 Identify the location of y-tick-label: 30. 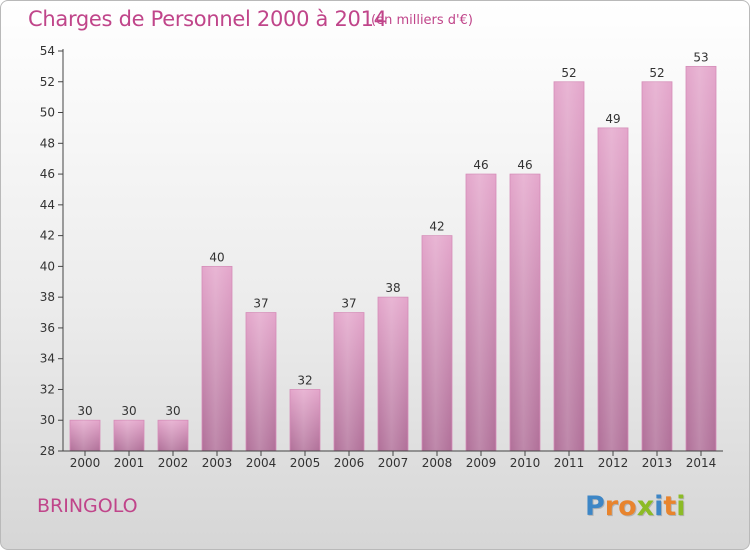
(47, 420).